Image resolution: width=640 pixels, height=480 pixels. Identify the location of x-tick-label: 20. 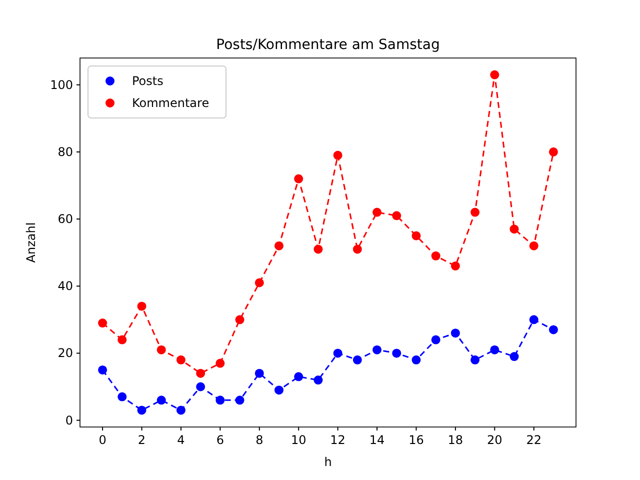
(494, 440).